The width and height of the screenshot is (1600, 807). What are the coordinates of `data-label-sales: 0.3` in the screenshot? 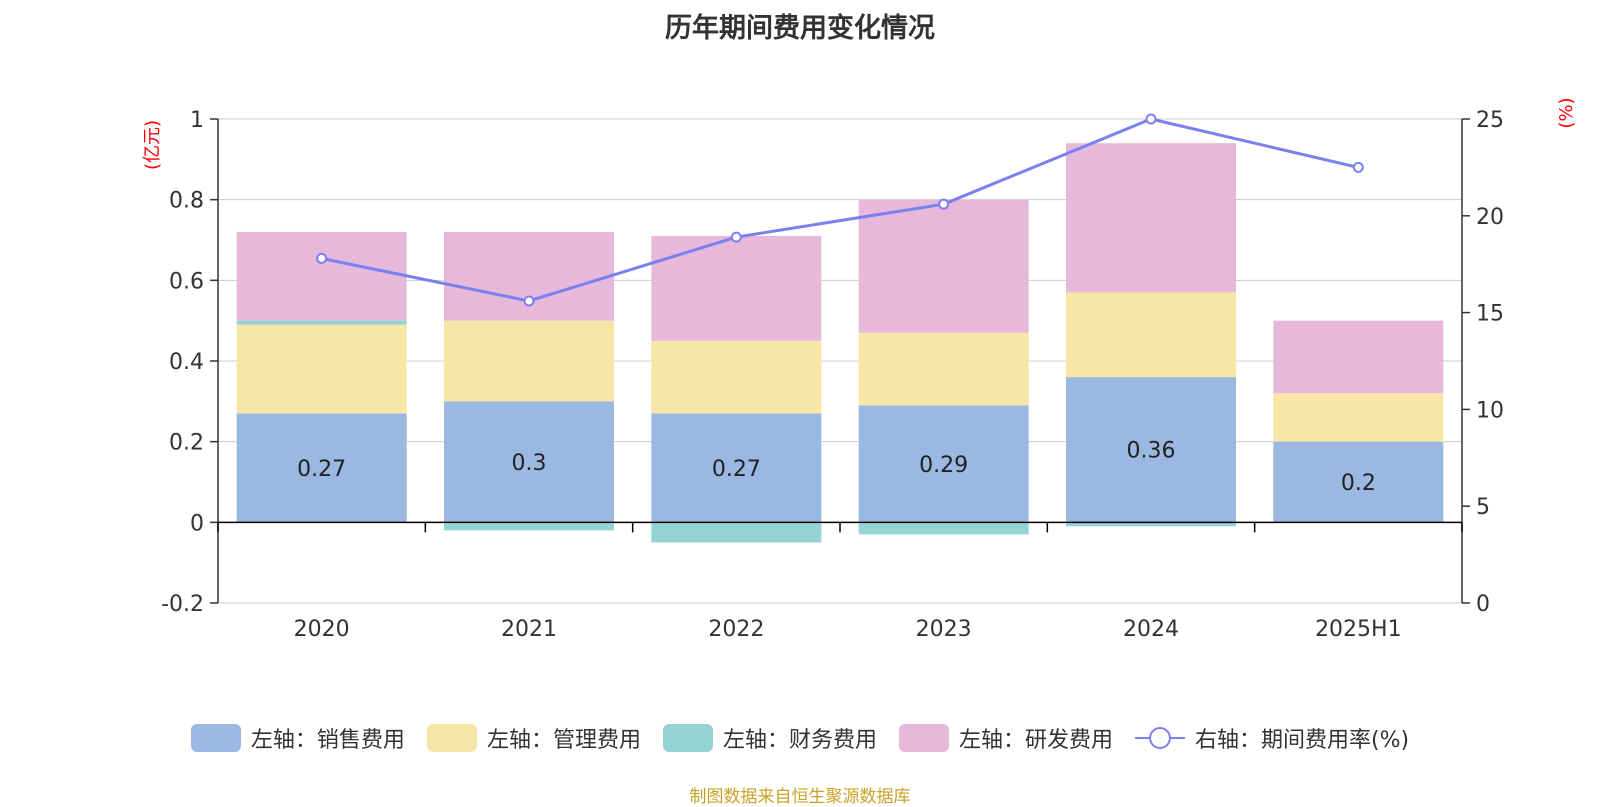 It's located at (529, 463).